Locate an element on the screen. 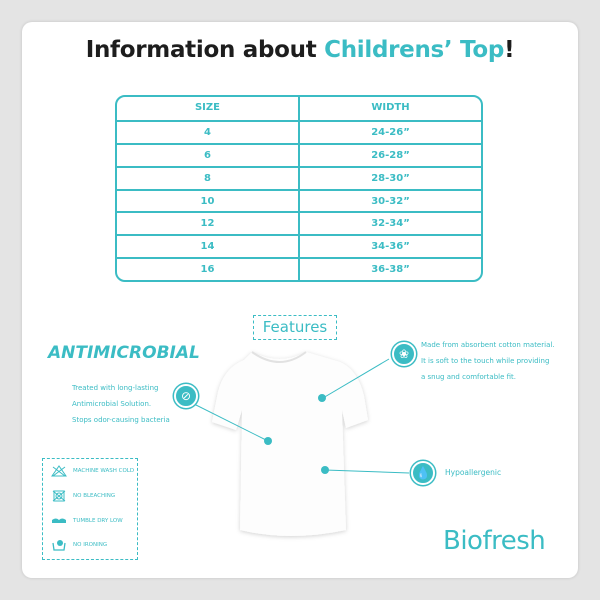  size-cell: 16 is located at coordinates (208, 270).